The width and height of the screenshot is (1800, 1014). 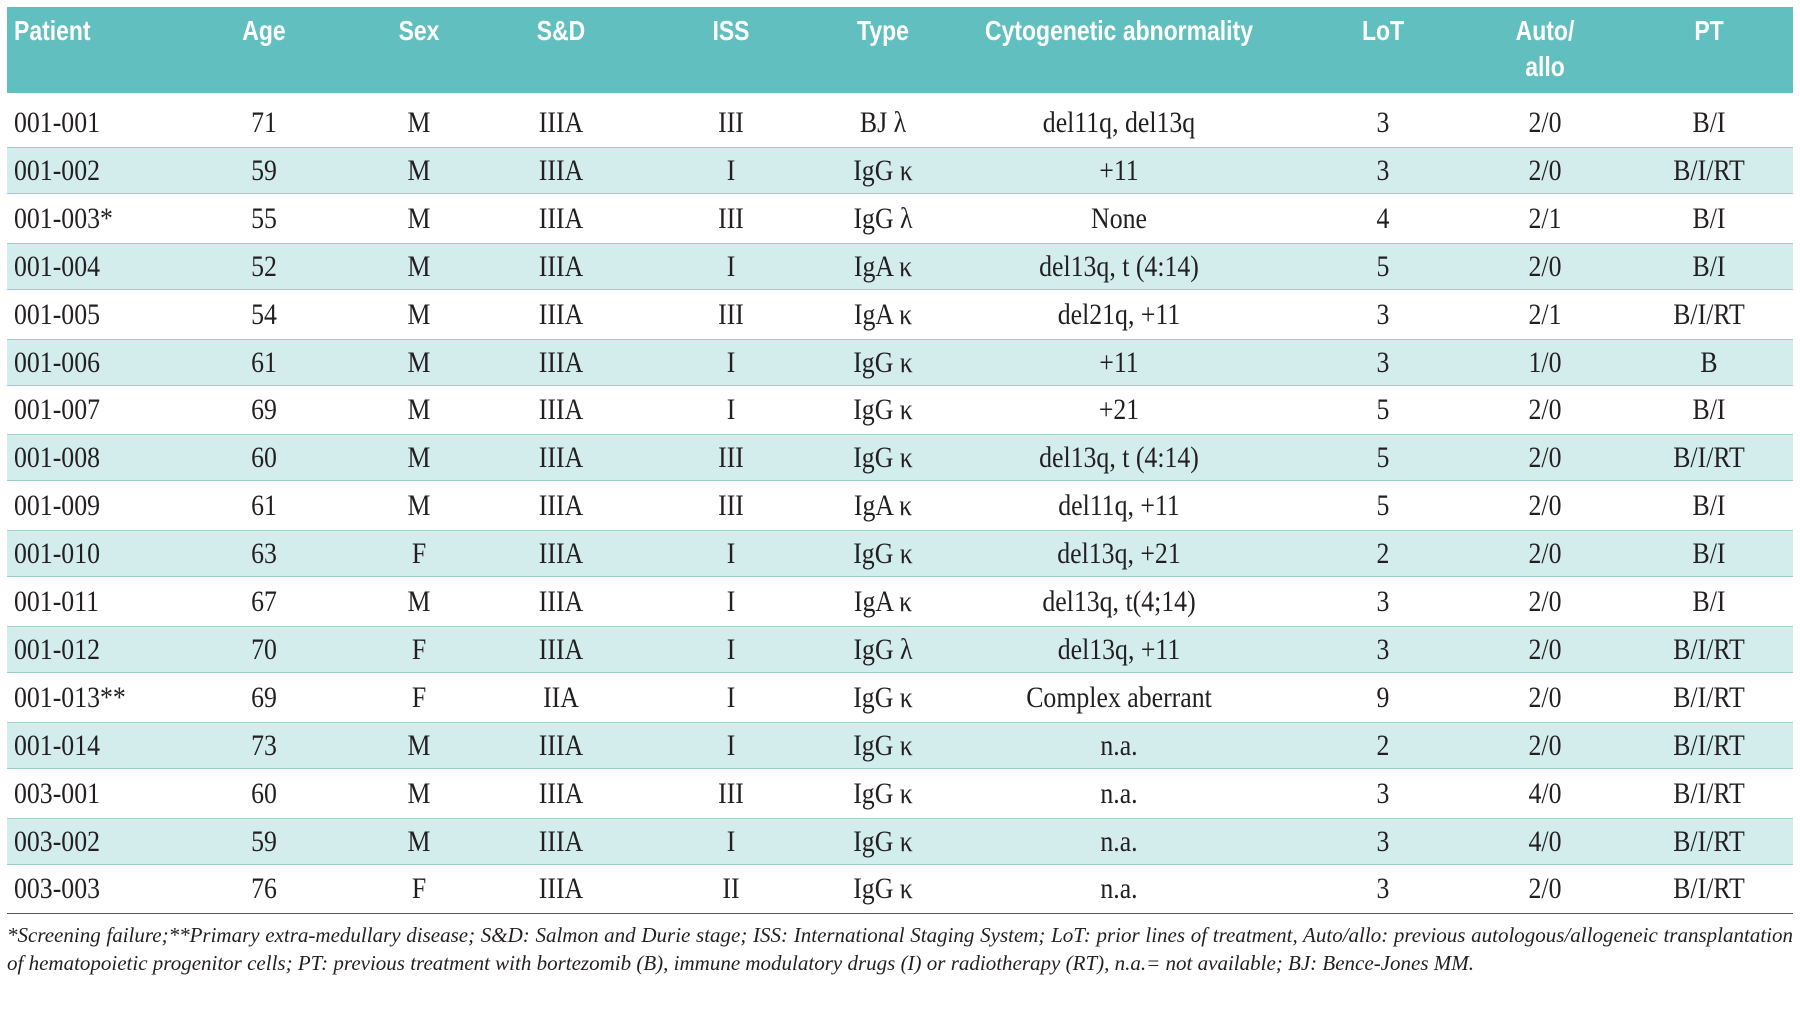 What do you see at coordinates (57, 314) in the screenshot?
I see `table-cell: 001-005` at bounding box center [57, 314].